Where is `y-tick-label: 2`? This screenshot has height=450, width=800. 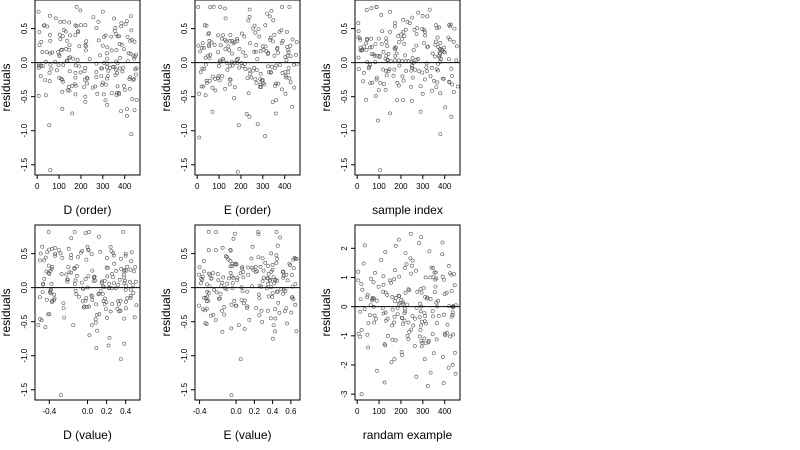
y-tick-label: 2 is located at coordinates (344, 248).